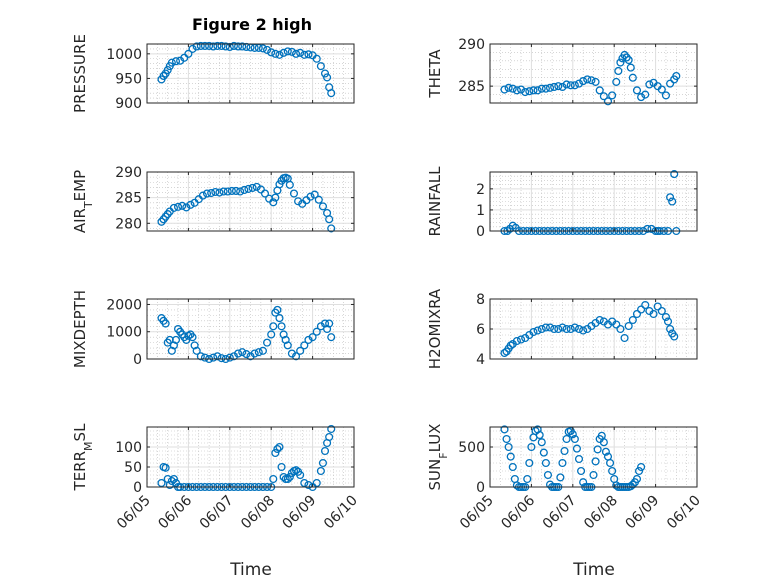 The height and width of the screenshot is (583, 778). What do you see at coordinates (213, 73) in the screenshot?
I see `subplot-pressure: 900 950 1000 PRESSURE` at bounding box center [213, 73].